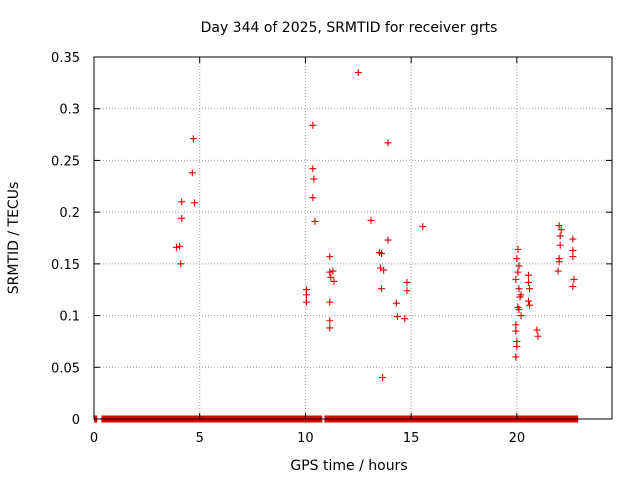 The height and width of the screenshot is (480, 640). Describe the element at coordinates (14, 238) in the screenshot. I see `y-axis-title: SRMTID / TECUs` at that location.